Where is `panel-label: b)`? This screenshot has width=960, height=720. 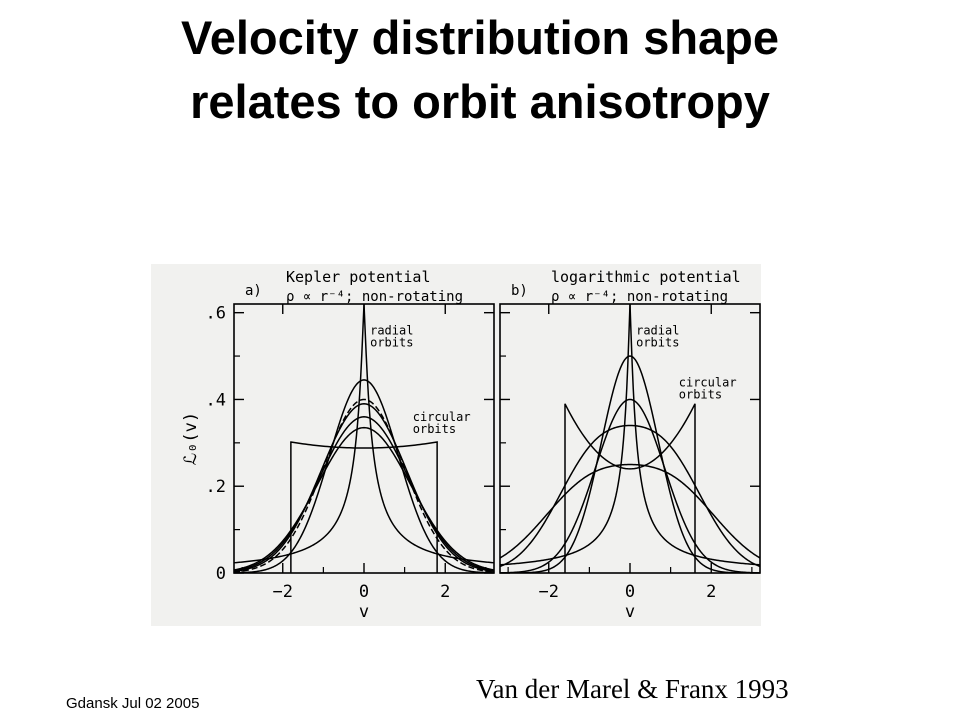 panel-label: b) is located at coordinates (519, 291).